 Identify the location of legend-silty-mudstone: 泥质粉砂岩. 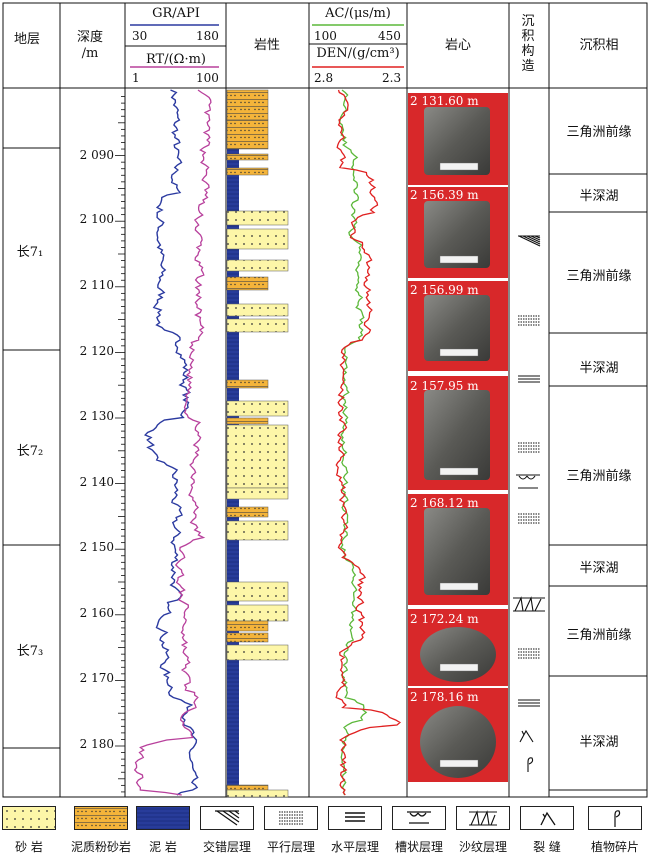
(101, 830).